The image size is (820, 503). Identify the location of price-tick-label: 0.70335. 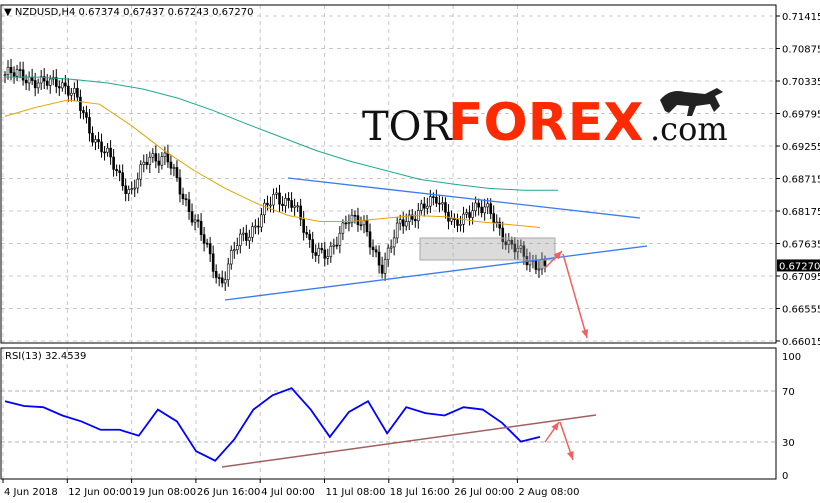
(801, 82).